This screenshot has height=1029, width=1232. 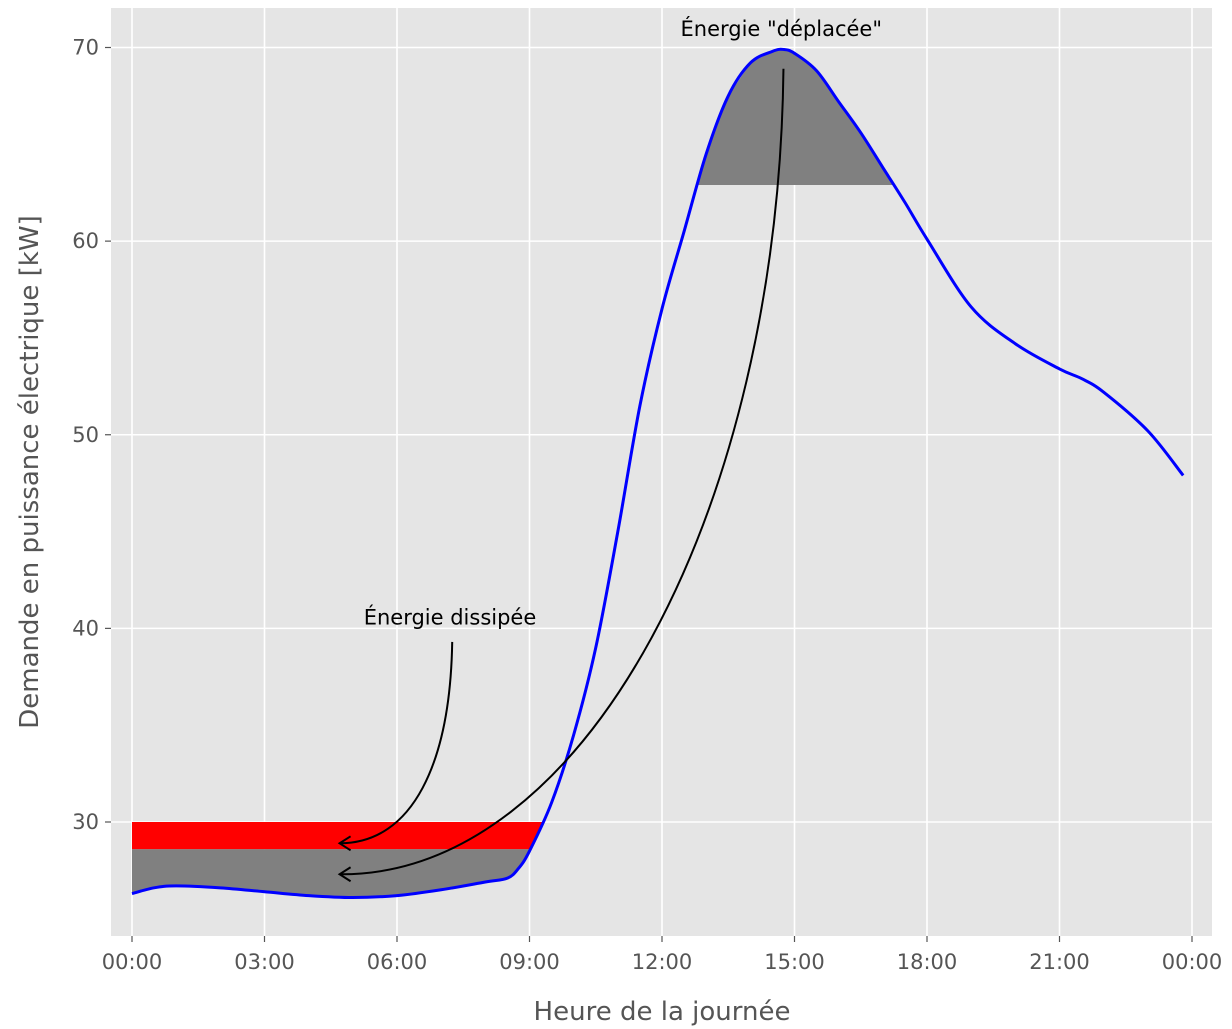 I want to click on fill-base-band, so click(x=337, y=873).